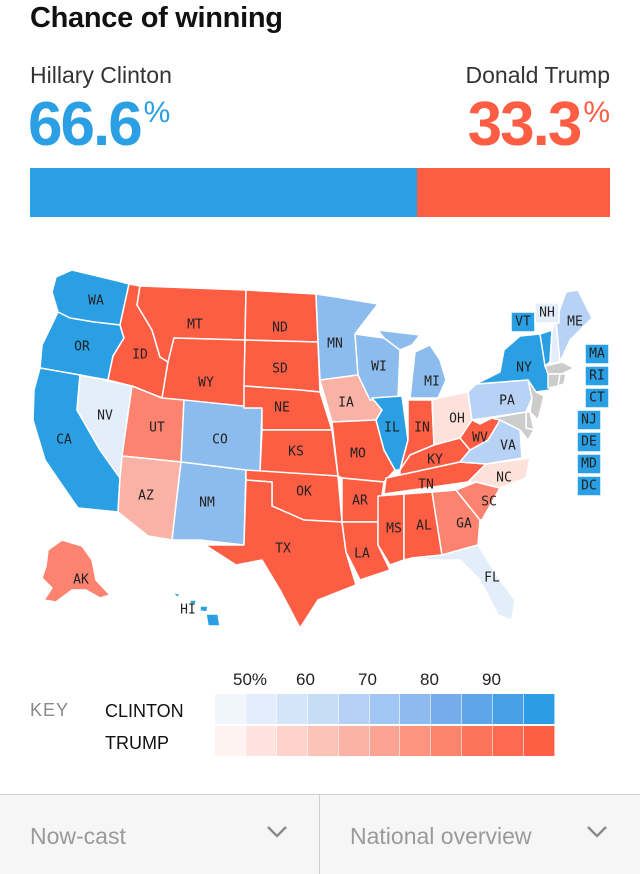 The image size is (640, 874). I want to click on state-GA, so click(456, 522).